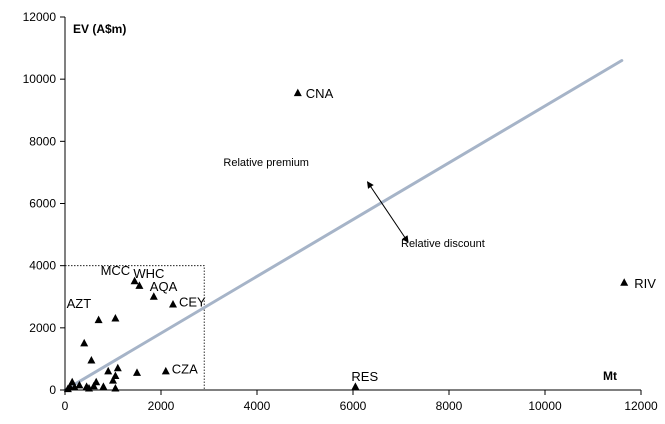 This screenshot has height=424, width=665. I want to click on x-tick-label: 8000, so click(449, 406).